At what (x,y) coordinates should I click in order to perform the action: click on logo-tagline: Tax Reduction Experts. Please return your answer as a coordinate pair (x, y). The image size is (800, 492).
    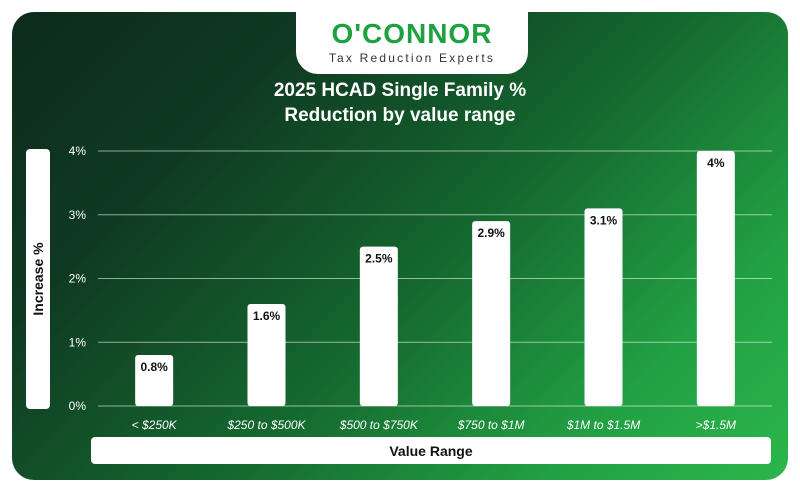
    Looking at the image, I should click on (412, 58).